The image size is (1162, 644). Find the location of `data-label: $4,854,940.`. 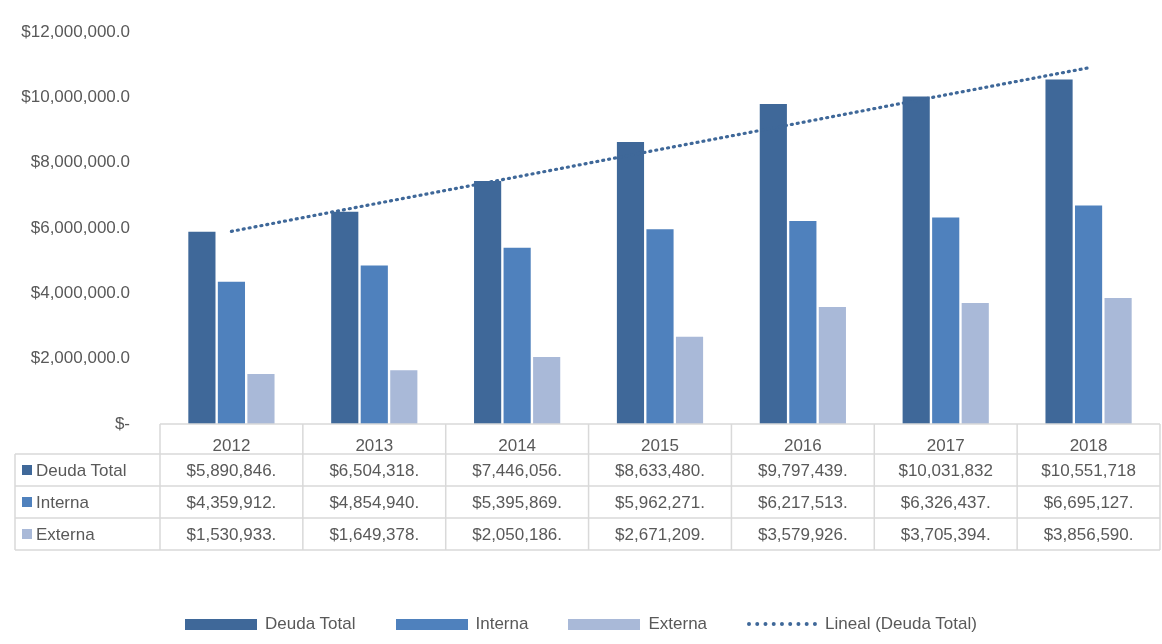

data-label: $4,854,940. is located at coordinates (374, 502).